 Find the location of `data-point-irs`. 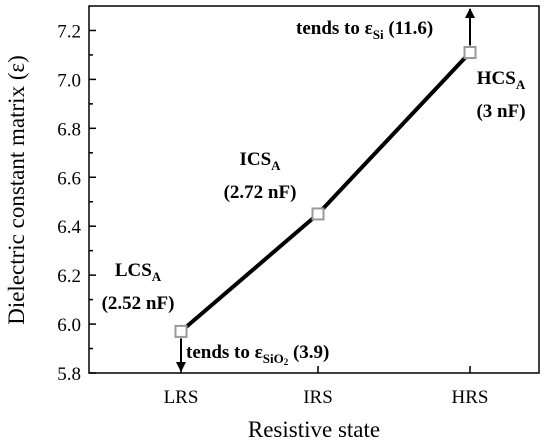

data-point-irs is located at coordinates (318, 214).